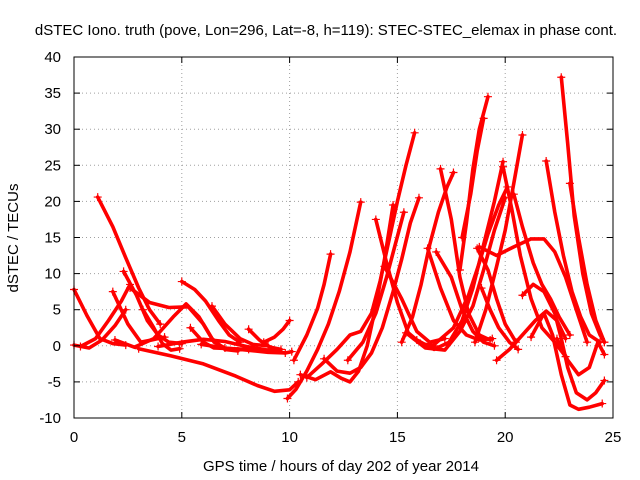 This screenshot has width=640, height=480. I want to click on x-tick-label: 10, so click(289, 437).